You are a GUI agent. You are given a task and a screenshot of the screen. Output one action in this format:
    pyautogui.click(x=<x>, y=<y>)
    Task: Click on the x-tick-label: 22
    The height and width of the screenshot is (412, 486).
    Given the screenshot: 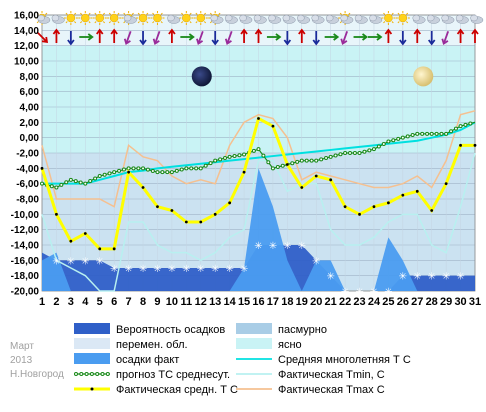 What is the action you would take?
    pyautogui.click(x=345, y=302)
    